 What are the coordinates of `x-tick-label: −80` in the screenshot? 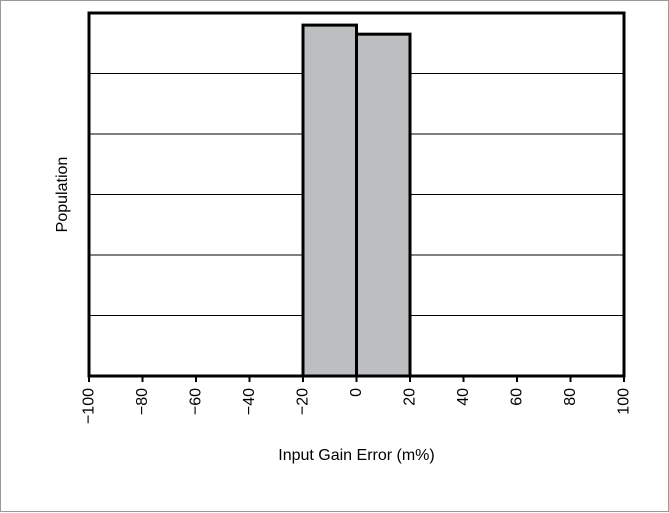 It's located at (142, 401).